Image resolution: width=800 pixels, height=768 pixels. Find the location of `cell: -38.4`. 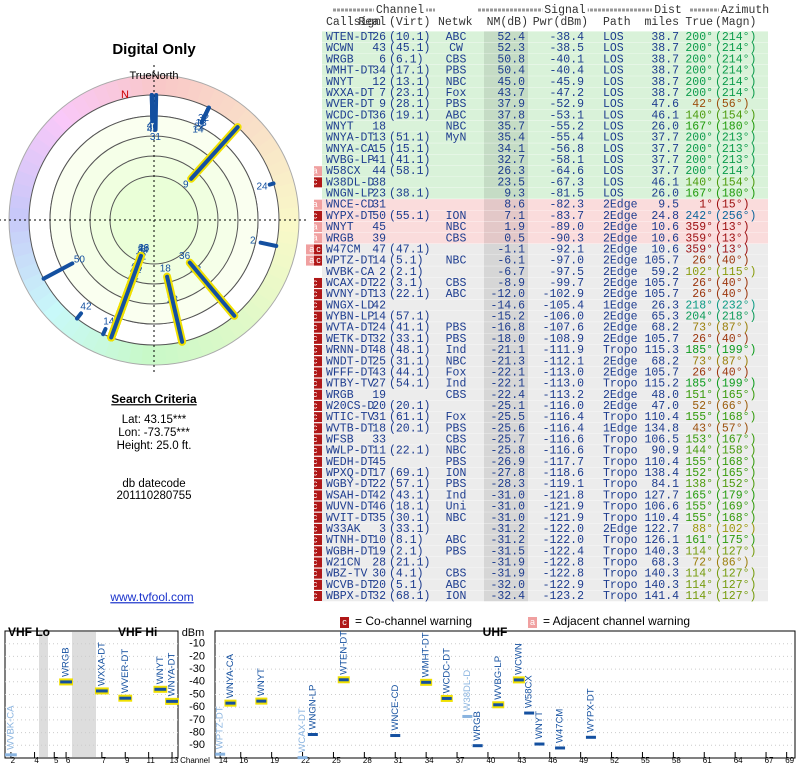

cell: -38.4 is located at coordinates (566, 37).